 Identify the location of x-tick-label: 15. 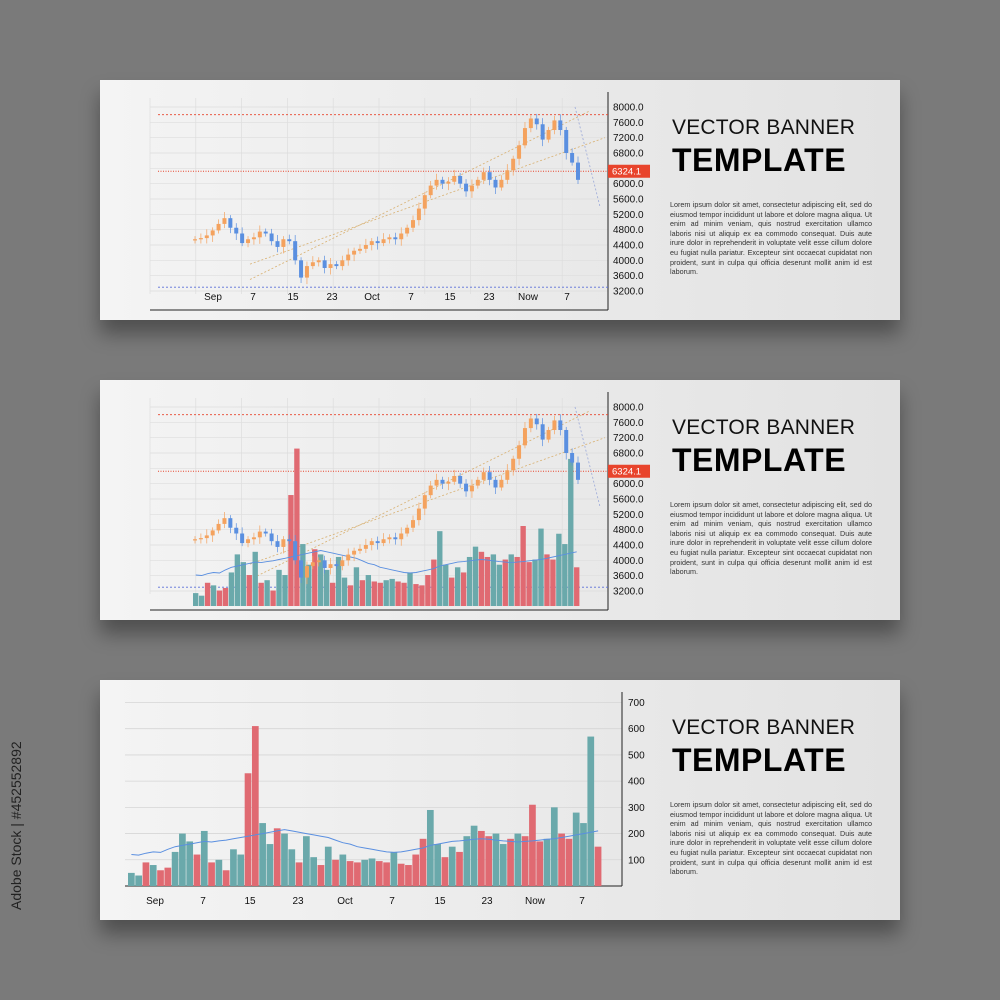
(250, 901).